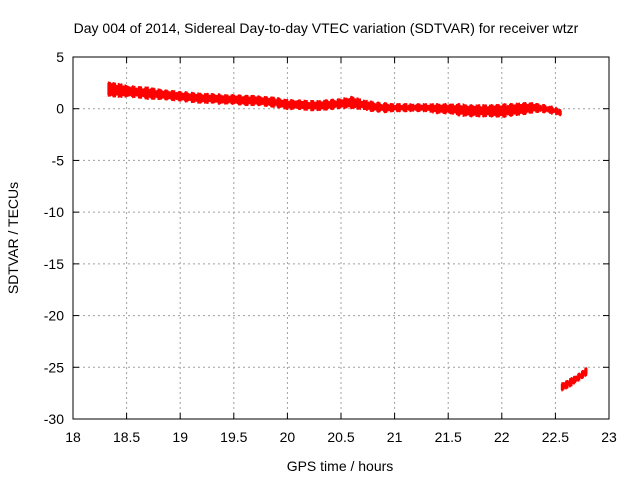 The height and width of the screenshot is (480, 640). I want to click on x-tick-label: 21.5, so click(448, 437).